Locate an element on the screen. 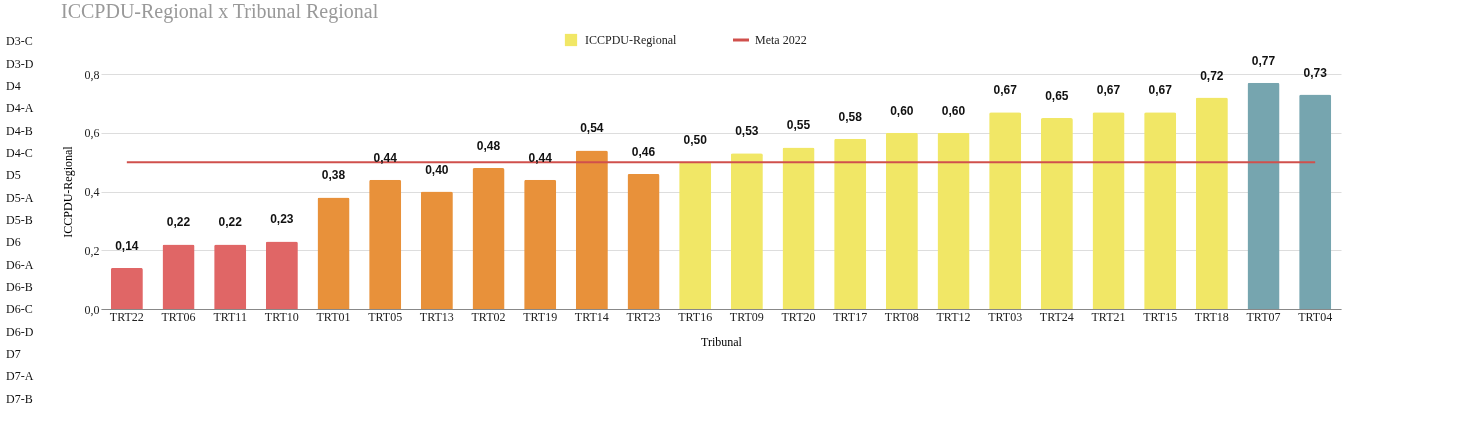  x-tick-label: TRT11 is located at coordinates (230, 316).